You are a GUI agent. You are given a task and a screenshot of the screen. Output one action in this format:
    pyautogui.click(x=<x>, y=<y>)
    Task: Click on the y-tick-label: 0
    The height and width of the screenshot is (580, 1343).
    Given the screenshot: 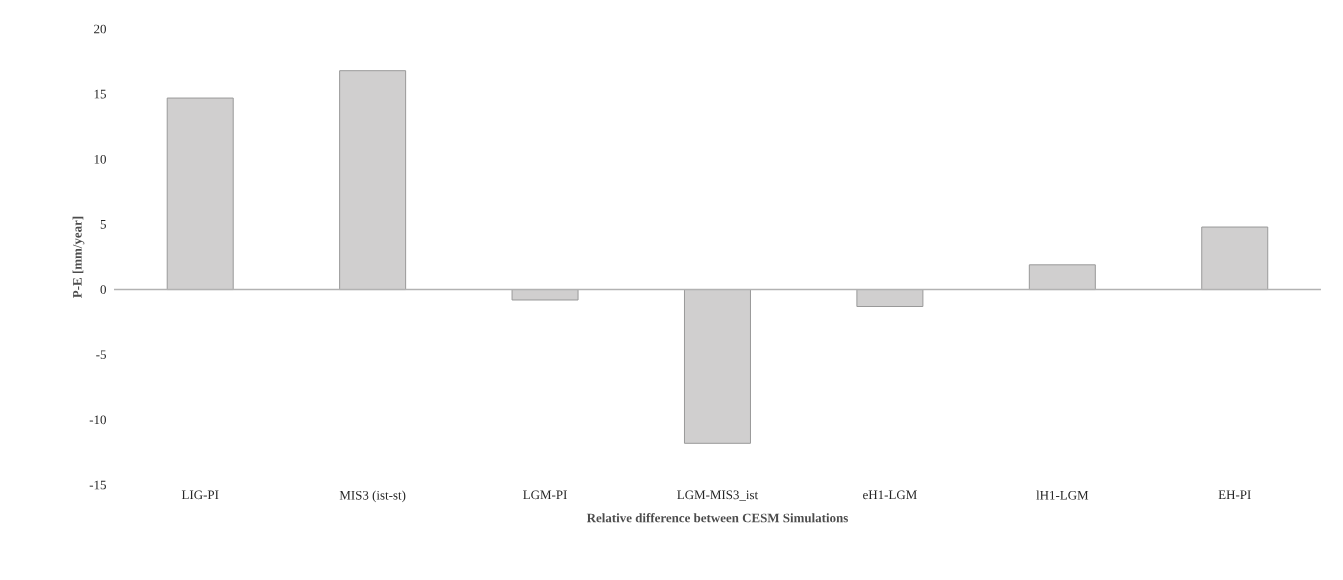 What is the action you would take?
    pyautogui.click(x=103, y=289)
    